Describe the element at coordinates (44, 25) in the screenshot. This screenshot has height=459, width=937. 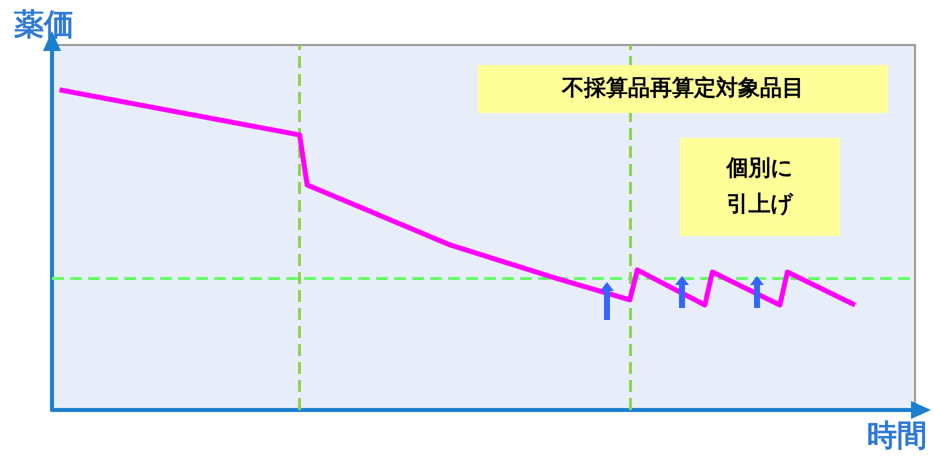
I see `y-axis-title: 薬価` at that location.